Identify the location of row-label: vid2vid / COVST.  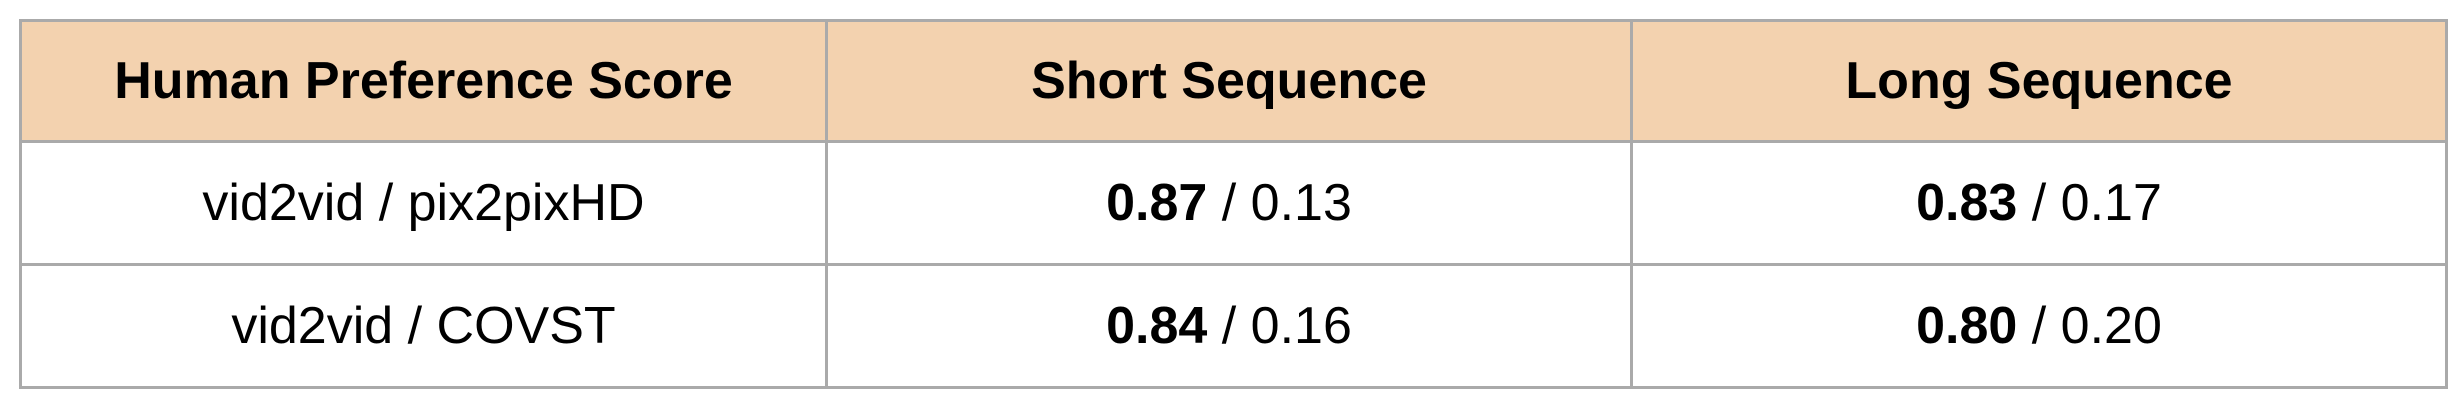
(423, 326).